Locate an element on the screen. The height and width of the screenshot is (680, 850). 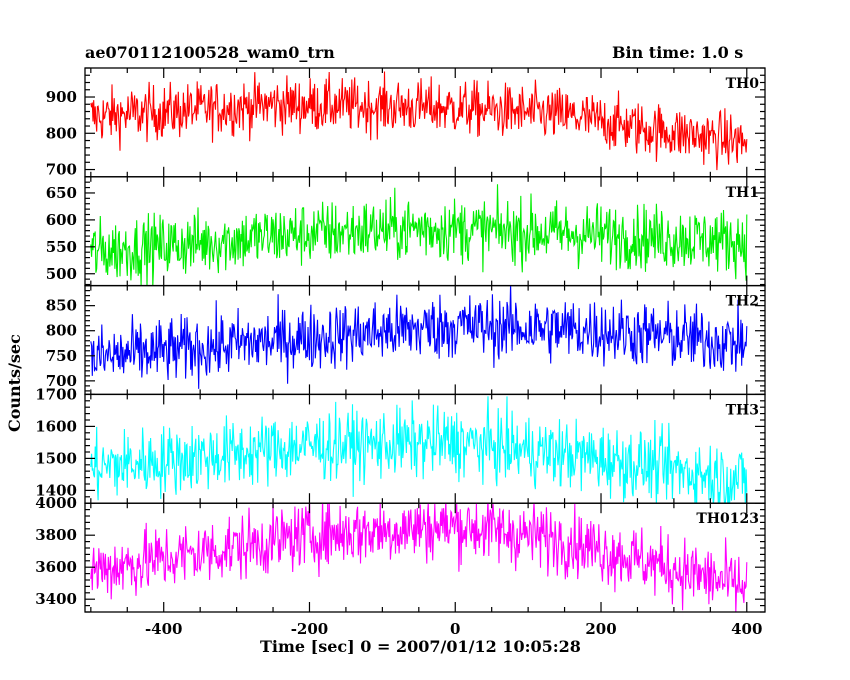
y-tick-label: 550 is located at coordinates (61, 247).